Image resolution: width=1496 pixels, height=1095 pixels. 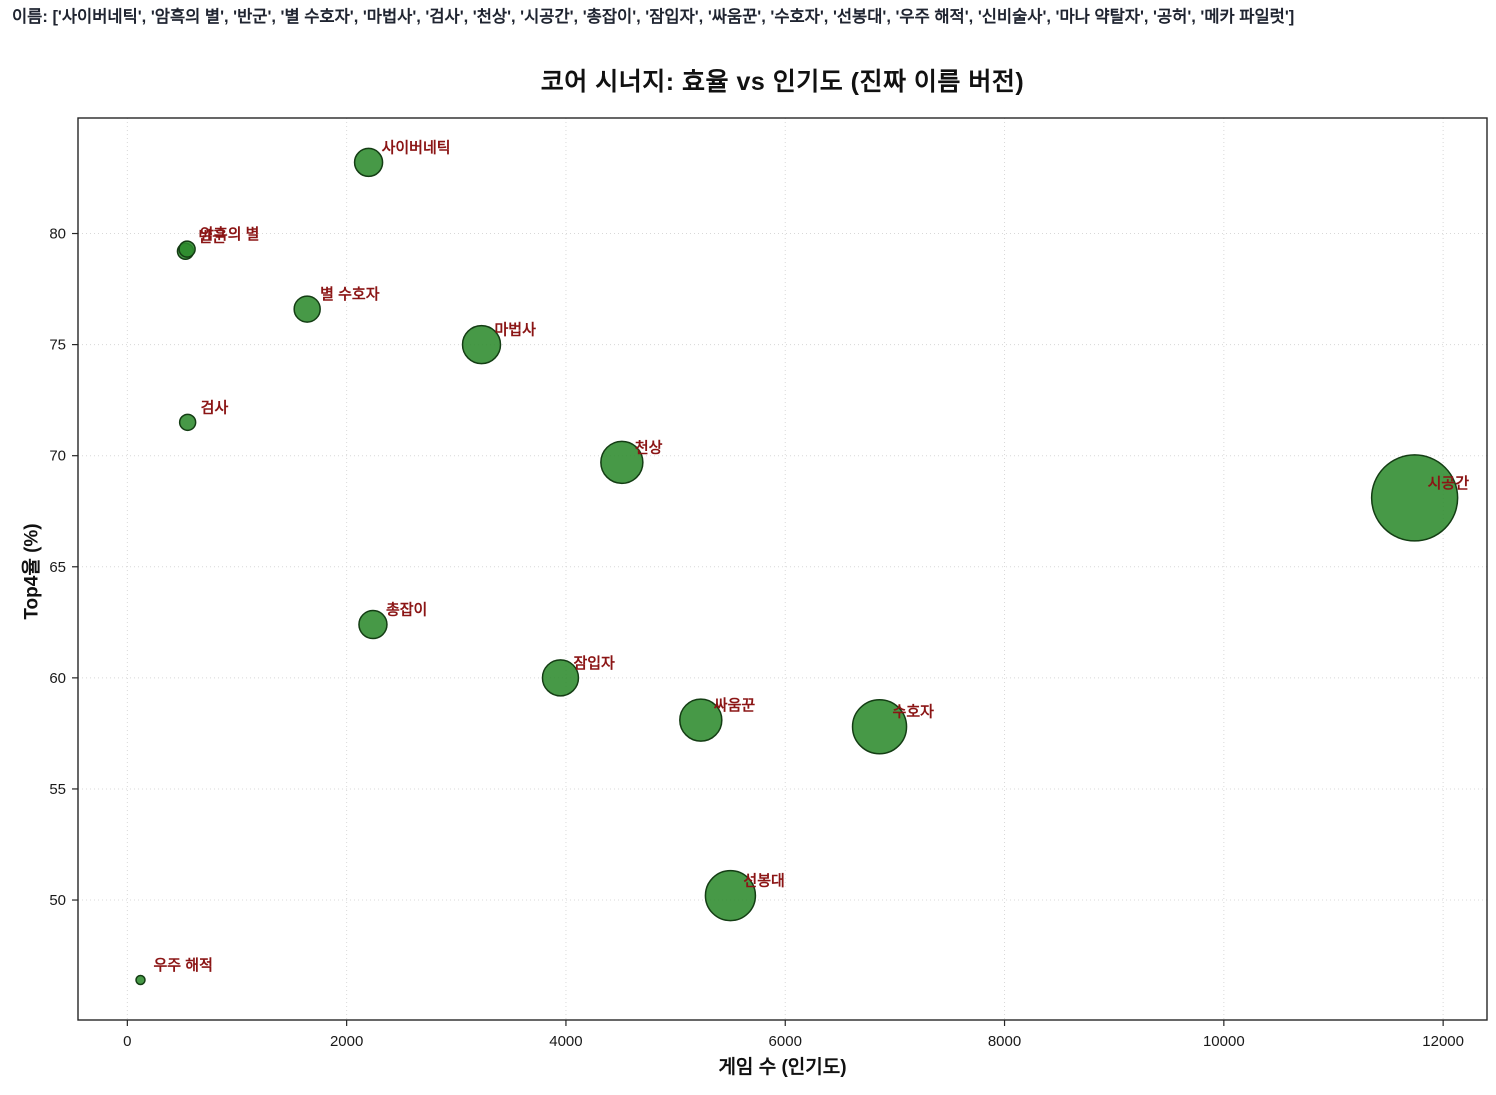 I want to click on y-tick-label: 60, so click(x=57, y=678).